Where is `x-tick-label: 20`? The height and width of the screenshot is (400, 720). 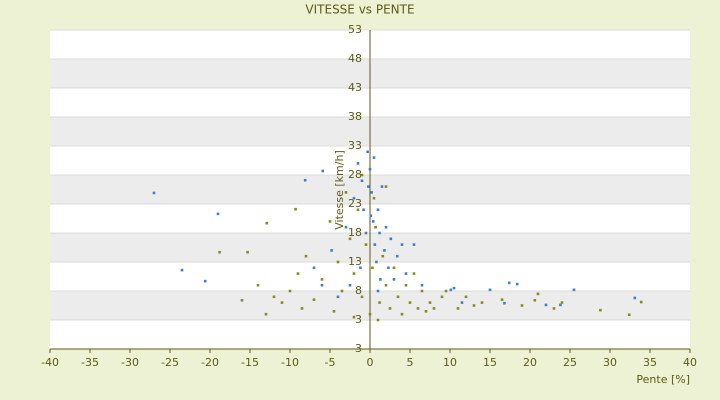 x-tick-label: 20 is located at coordinates (530, 362).